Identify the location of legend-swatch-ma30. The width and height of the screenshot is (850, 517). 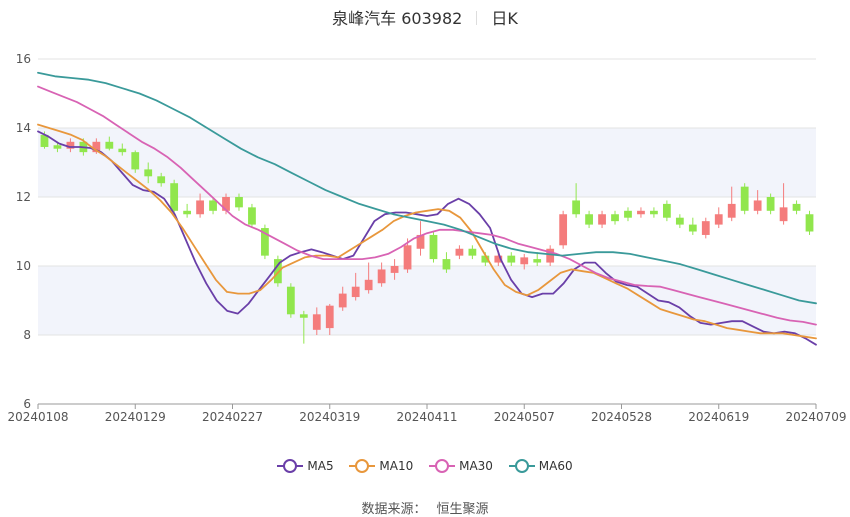
(442, 466).